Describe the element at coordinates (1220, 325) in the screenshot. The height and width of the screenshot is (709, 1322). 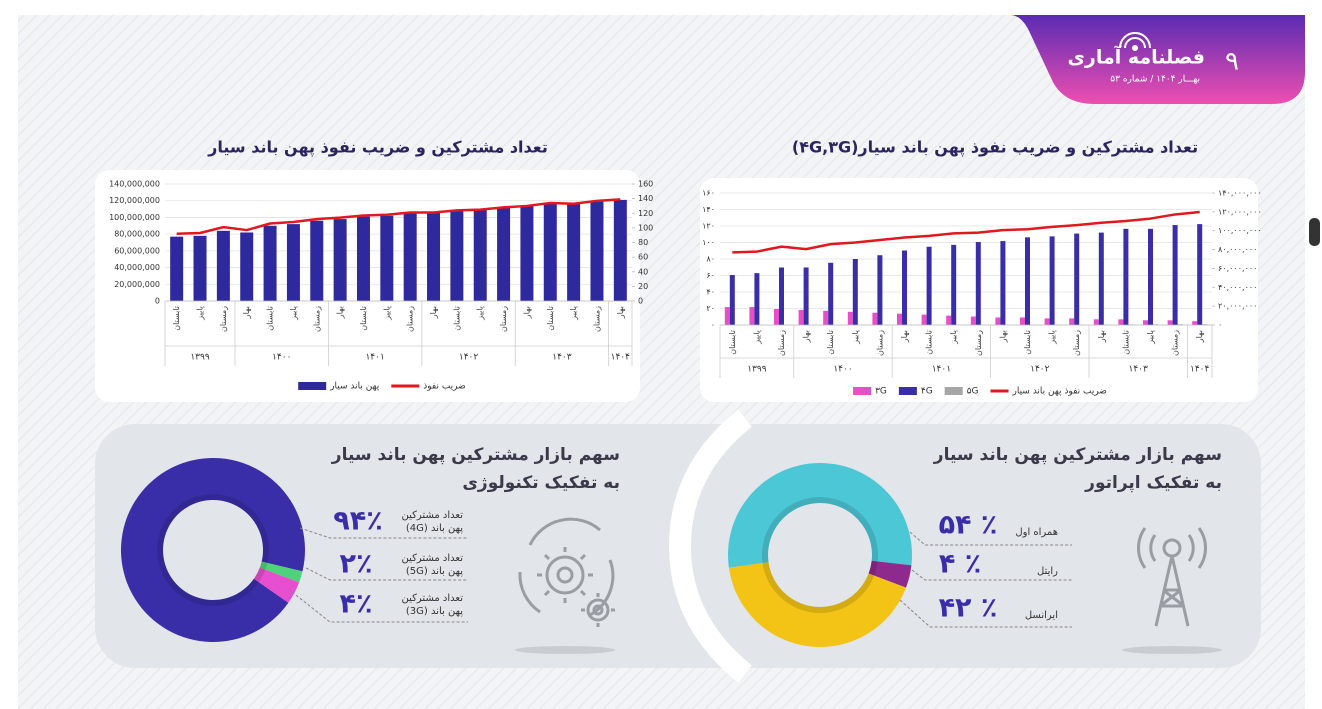
I see `y2-tick-label: ۰` at that location.